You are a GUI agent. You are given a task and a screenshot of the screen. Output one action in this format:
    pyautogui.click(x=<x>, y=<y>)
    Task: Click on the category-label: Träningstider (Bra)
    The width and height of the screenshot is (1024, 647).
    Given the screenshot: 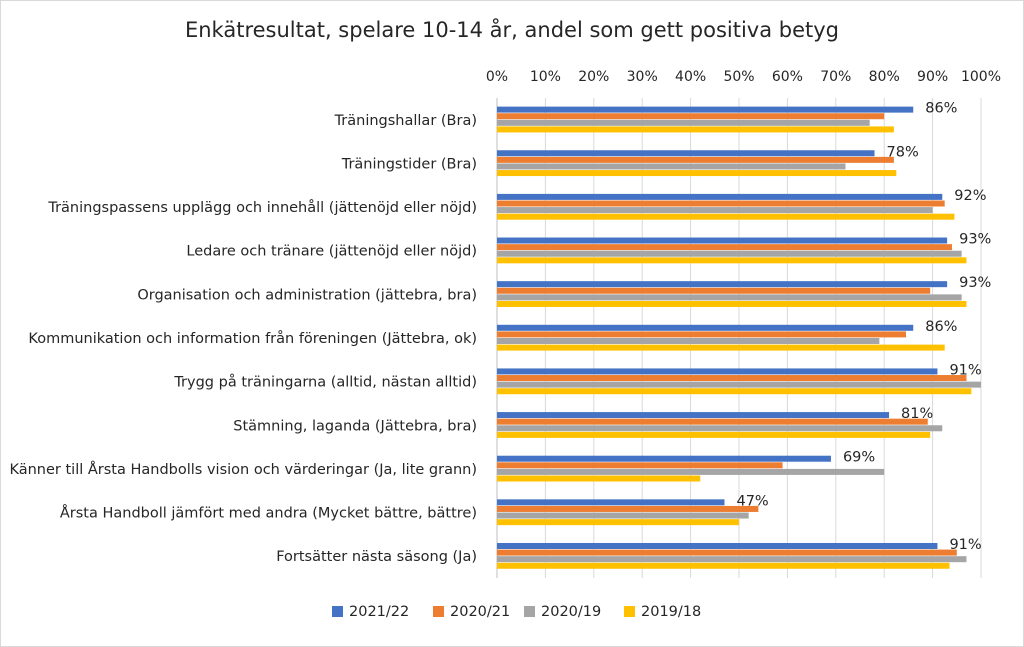 What is the action you would take?
    pyautogui.click(x=409, y=164)
    